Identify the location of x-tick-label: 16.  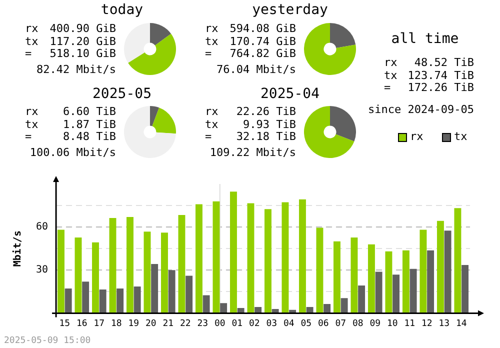
(82, 323).